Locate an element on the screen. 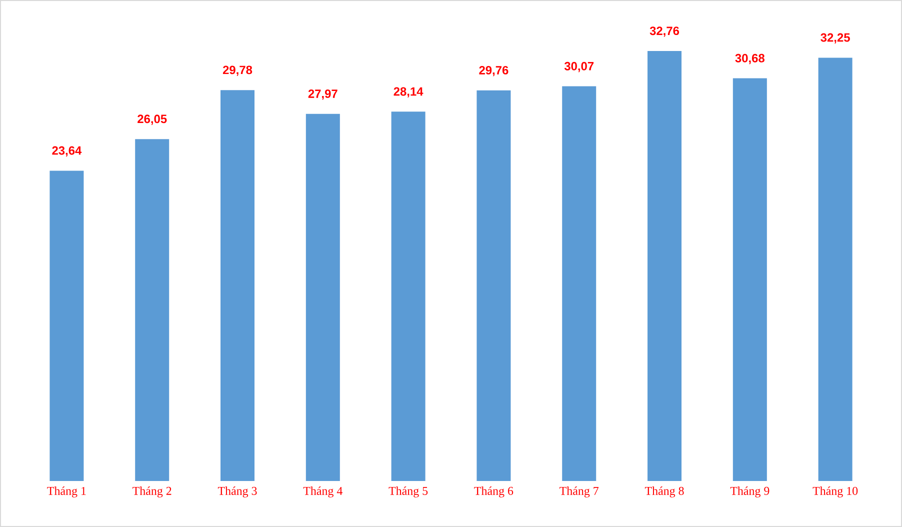  data-label: 23,64 is located at coordinates (67, 151).